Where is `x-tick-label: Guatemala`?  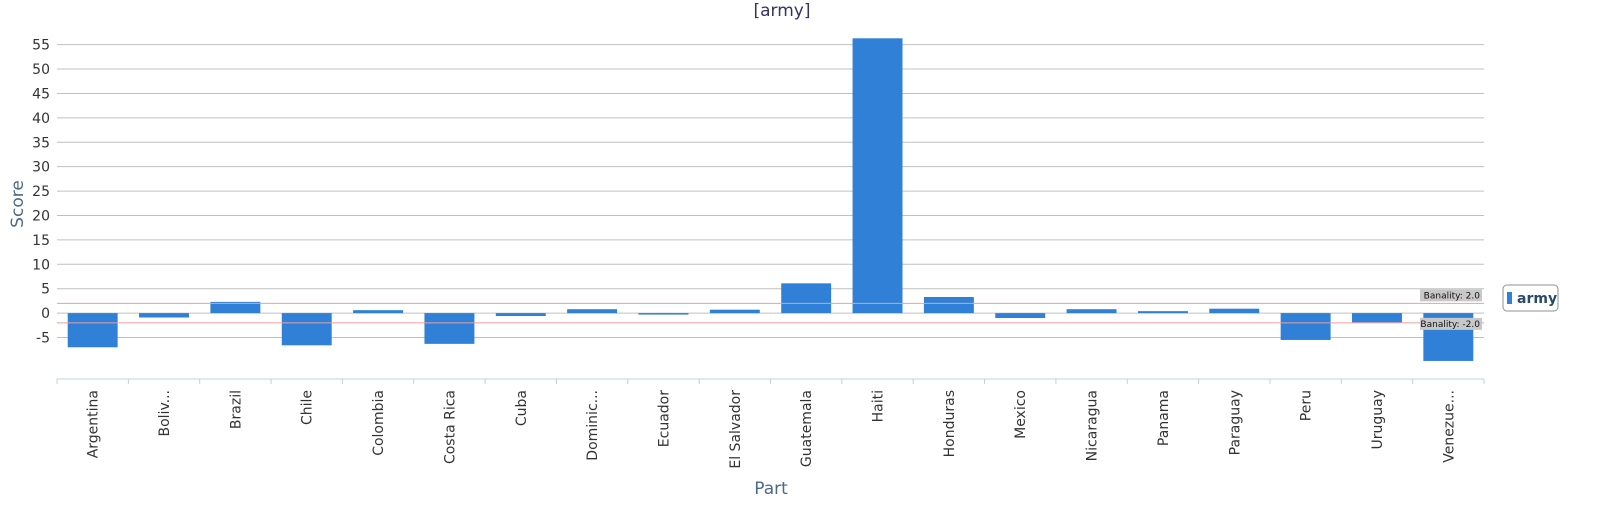 x-tick-label: Guatemala is located at coordinates (807, 428).